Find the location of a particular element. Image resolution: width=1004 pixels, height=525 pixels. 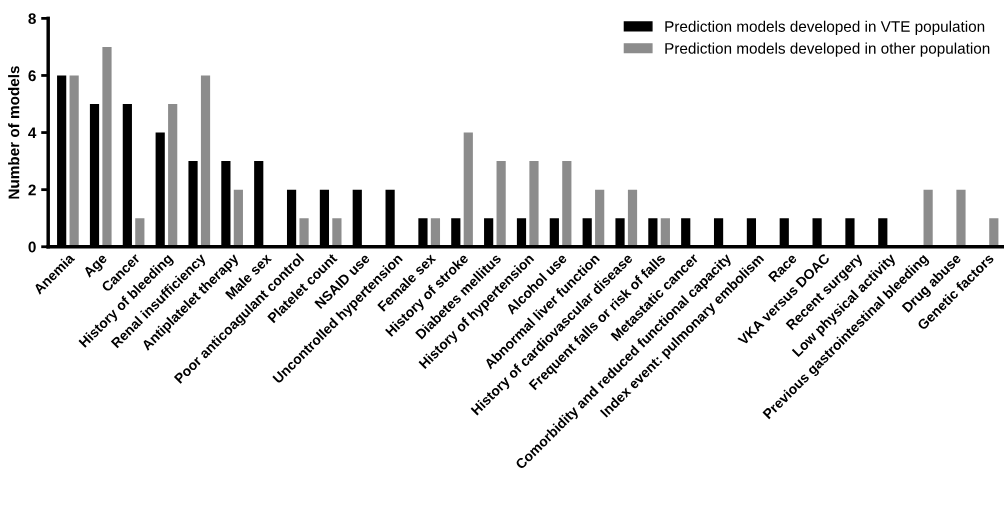

legend-label: Prediction models developed in VTE population is located at coordinates (825, 27).